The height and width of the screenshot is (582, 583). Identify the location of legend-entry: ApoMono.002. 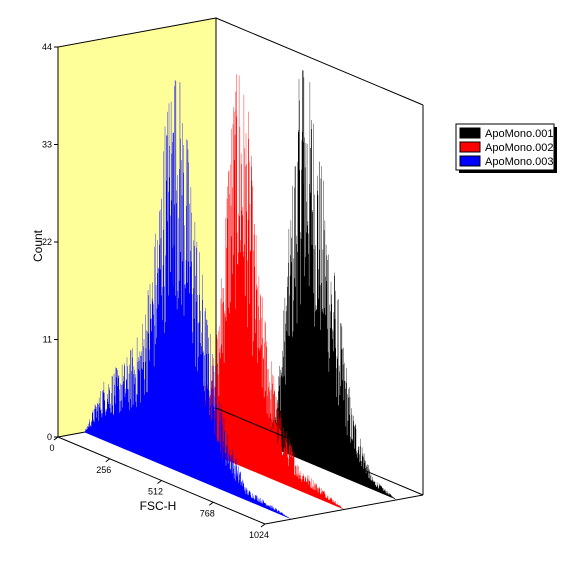
(519, 148).